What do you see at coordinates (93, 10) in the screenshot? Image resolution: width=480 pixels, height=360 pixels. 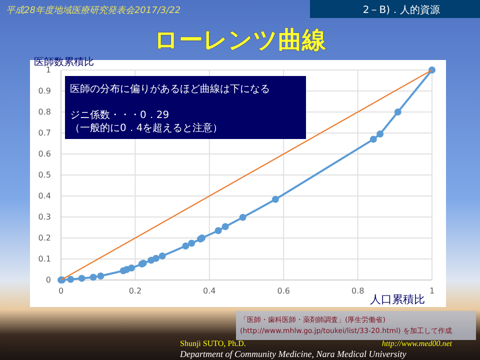 I see `text: 平成28年度地域医療研究発表会2017/3/22` at bounding box center [93, 10].